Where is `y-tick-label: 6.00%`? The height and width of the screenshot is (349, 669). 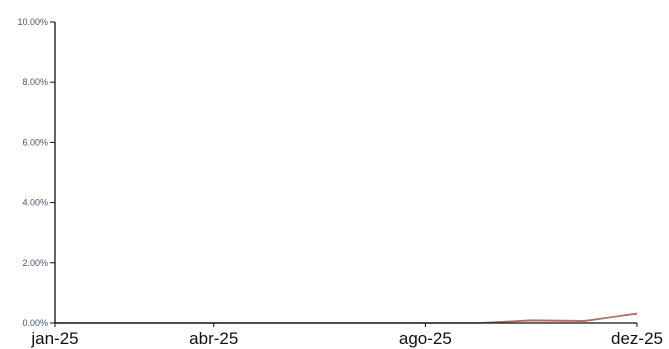 y-tick-label: 6.00% is located at coordinates (35, 142).